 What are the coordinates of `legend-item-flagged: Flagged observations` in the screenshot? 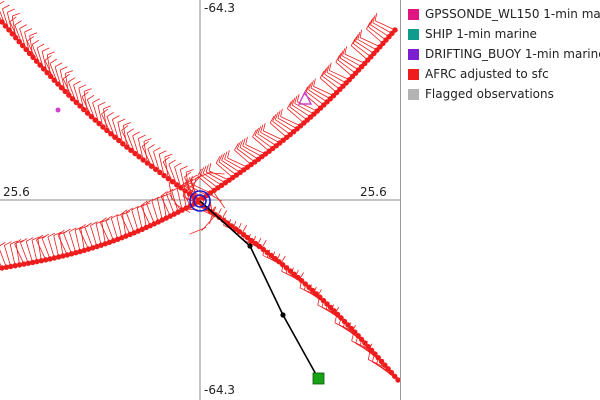 It's located at (504, 94).